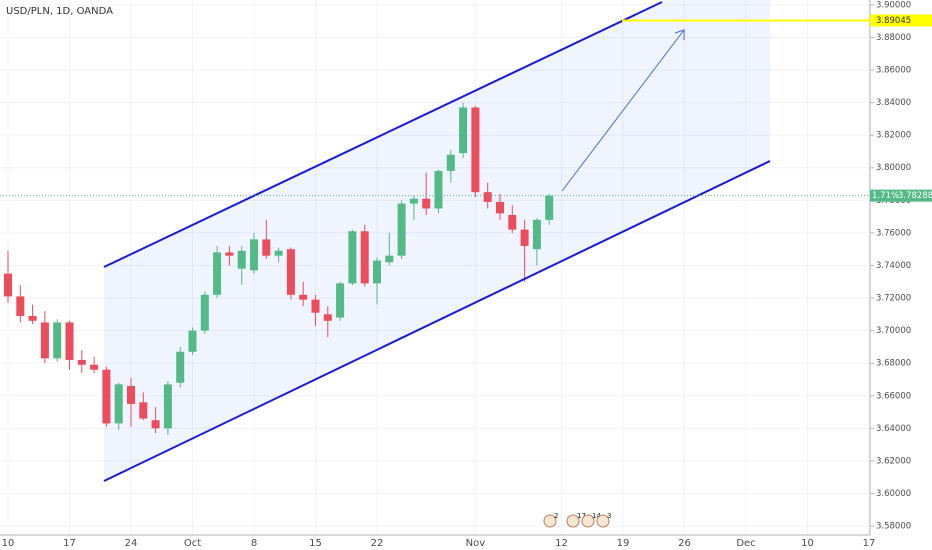  I want to click on x-tick-label: 24, so click(131, 543).